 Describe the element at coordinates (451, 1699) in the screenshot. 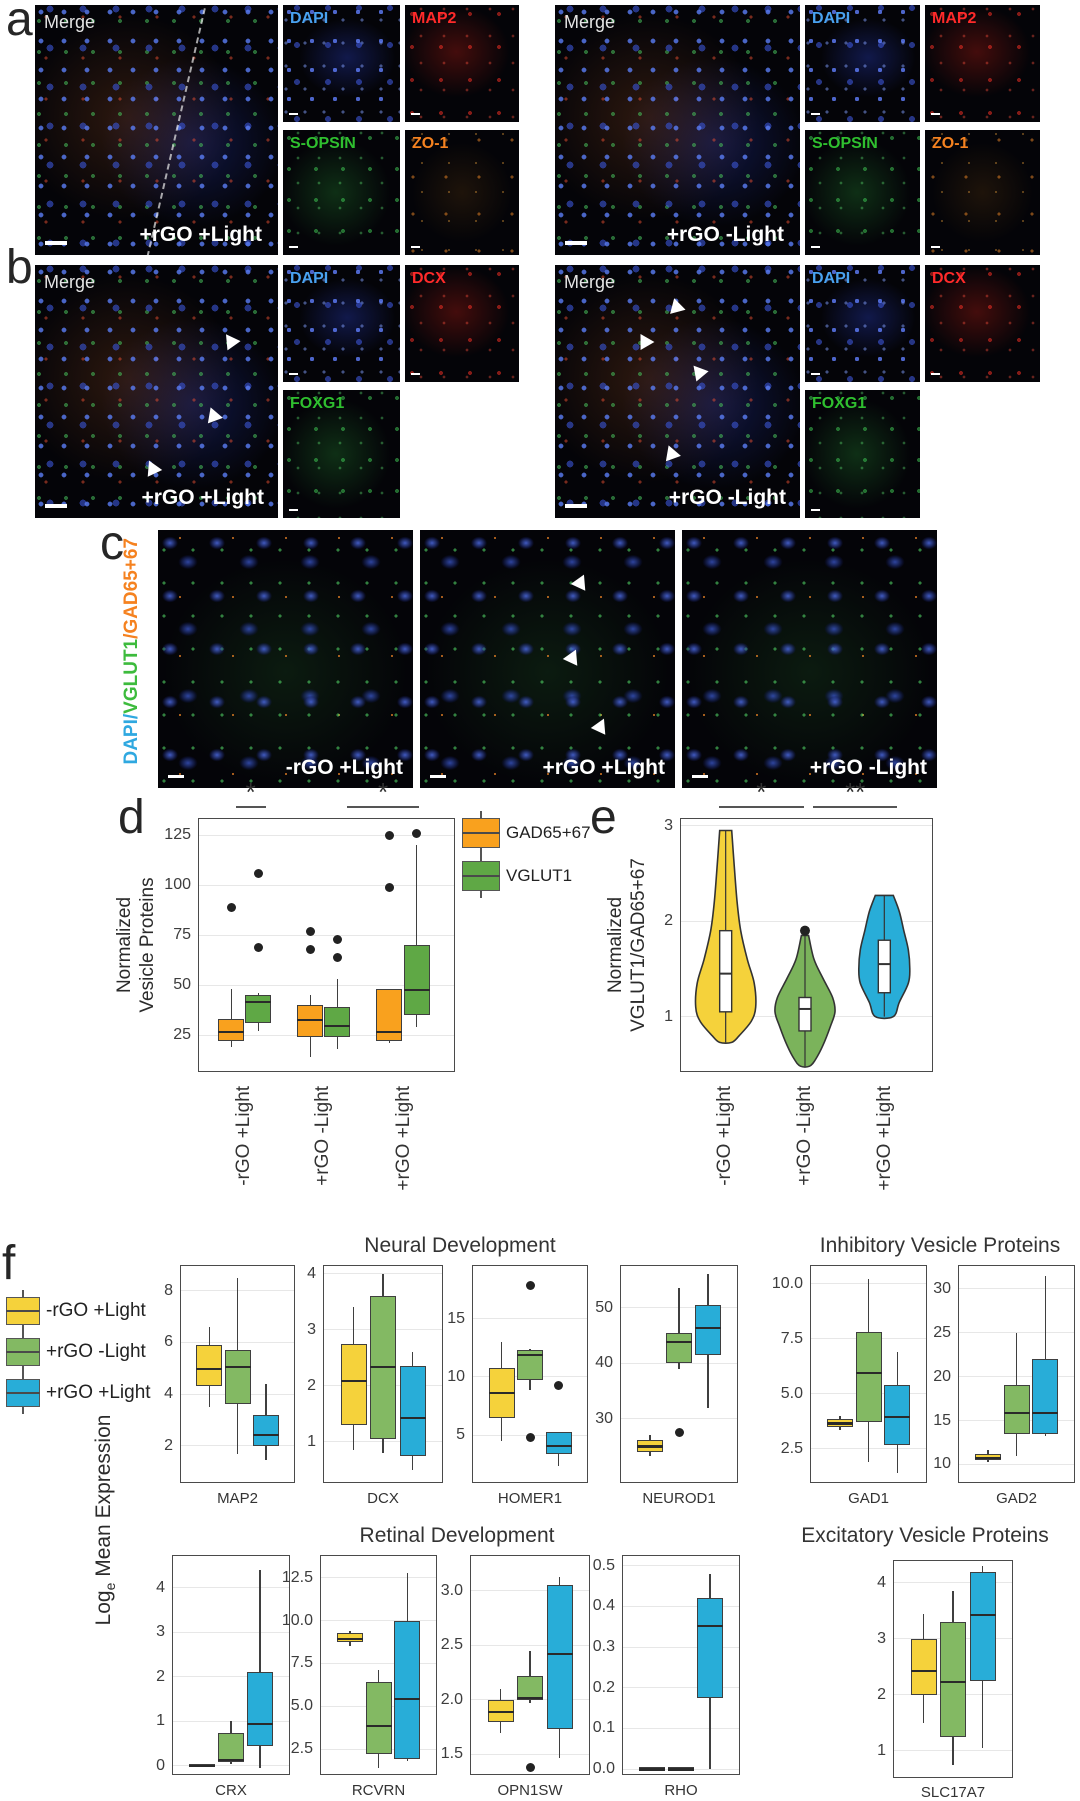

I see `y-tick-label: 2.0` at that location.